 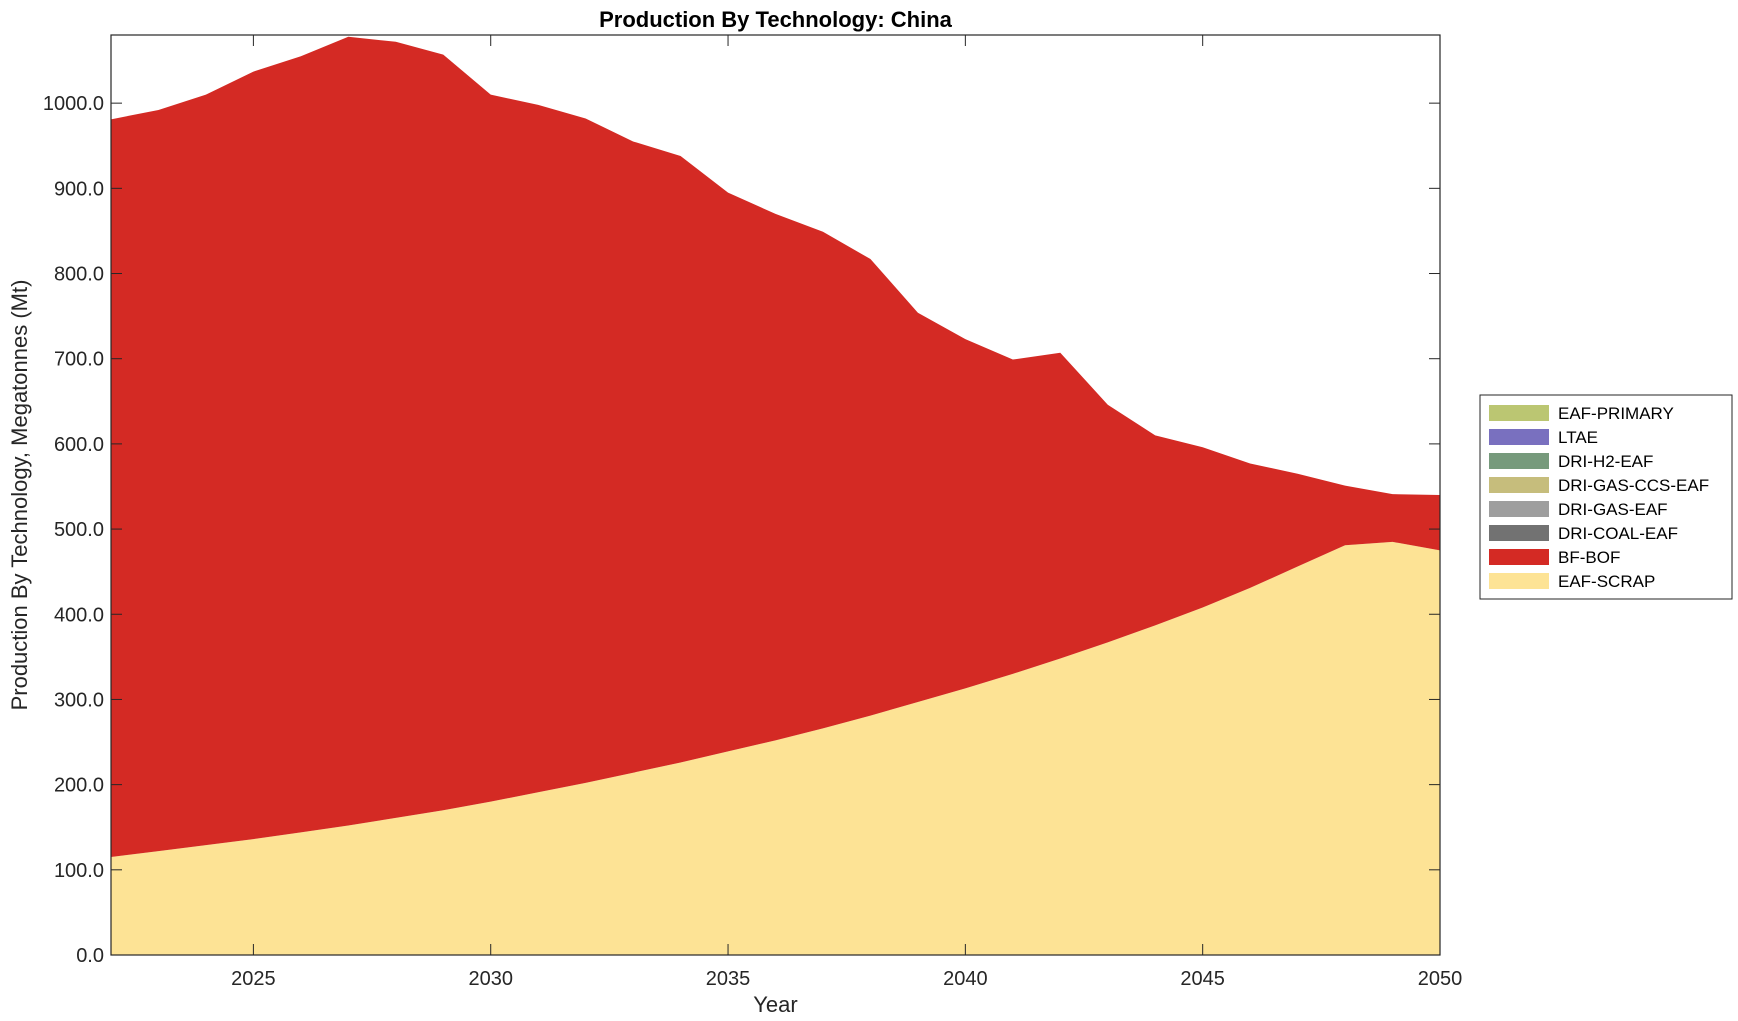 What do you see at coordinates (1606, 581) in the screenshot?
I see `legend-label-eaf-scrap: EAF-SCRAP` at bounding box center [1606, 581].